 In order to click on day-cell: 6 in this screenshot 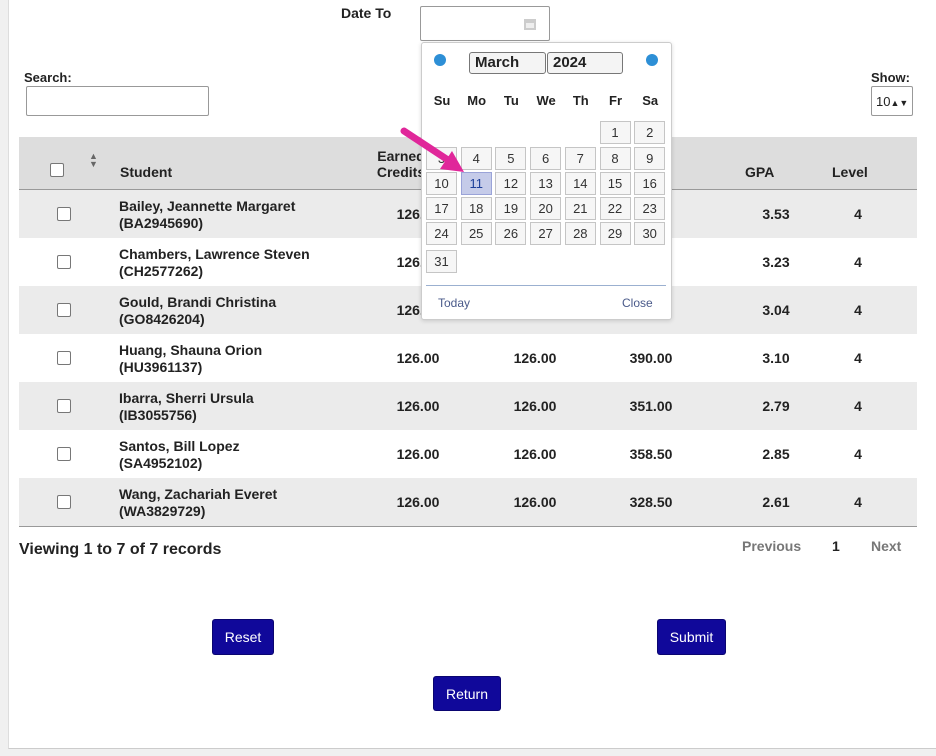, I will do `click(546, 158)`.